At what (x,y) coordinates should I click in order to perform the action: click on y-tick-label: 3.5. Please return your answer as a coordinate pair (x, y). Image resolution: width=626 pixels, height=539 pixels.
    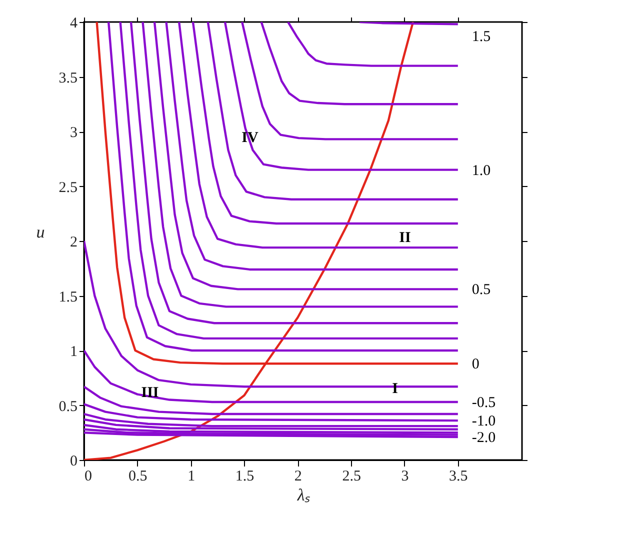
    Looking at the image, I should click on (68, 78).